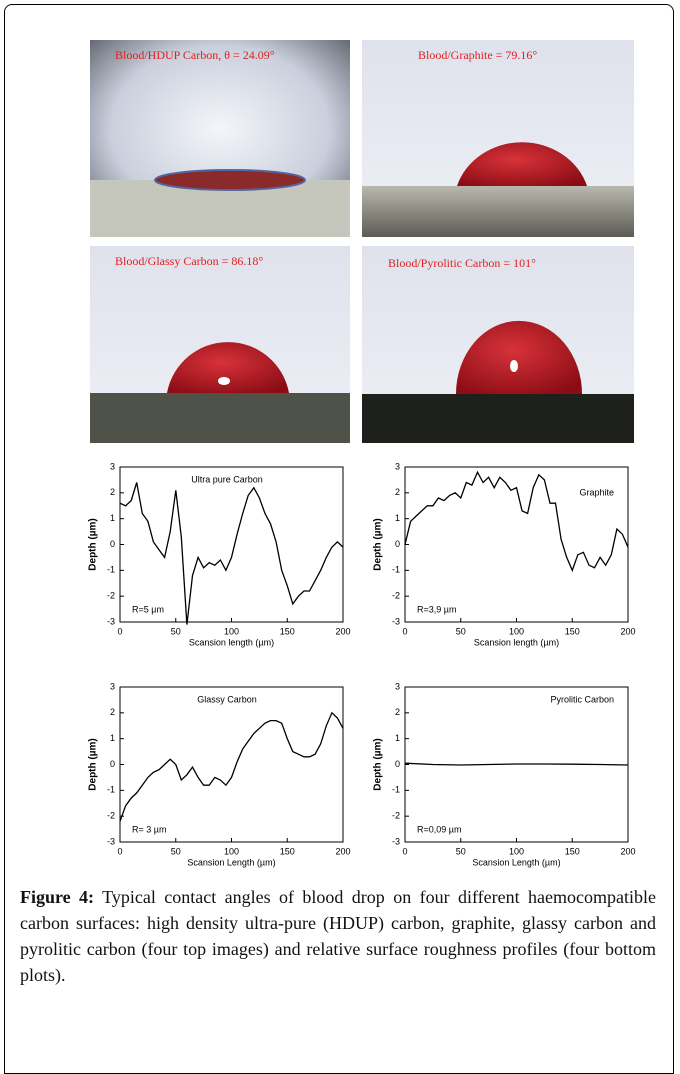  I want to click on photo-label: Blood/Graphite = 79.16°, so click(477, 55).